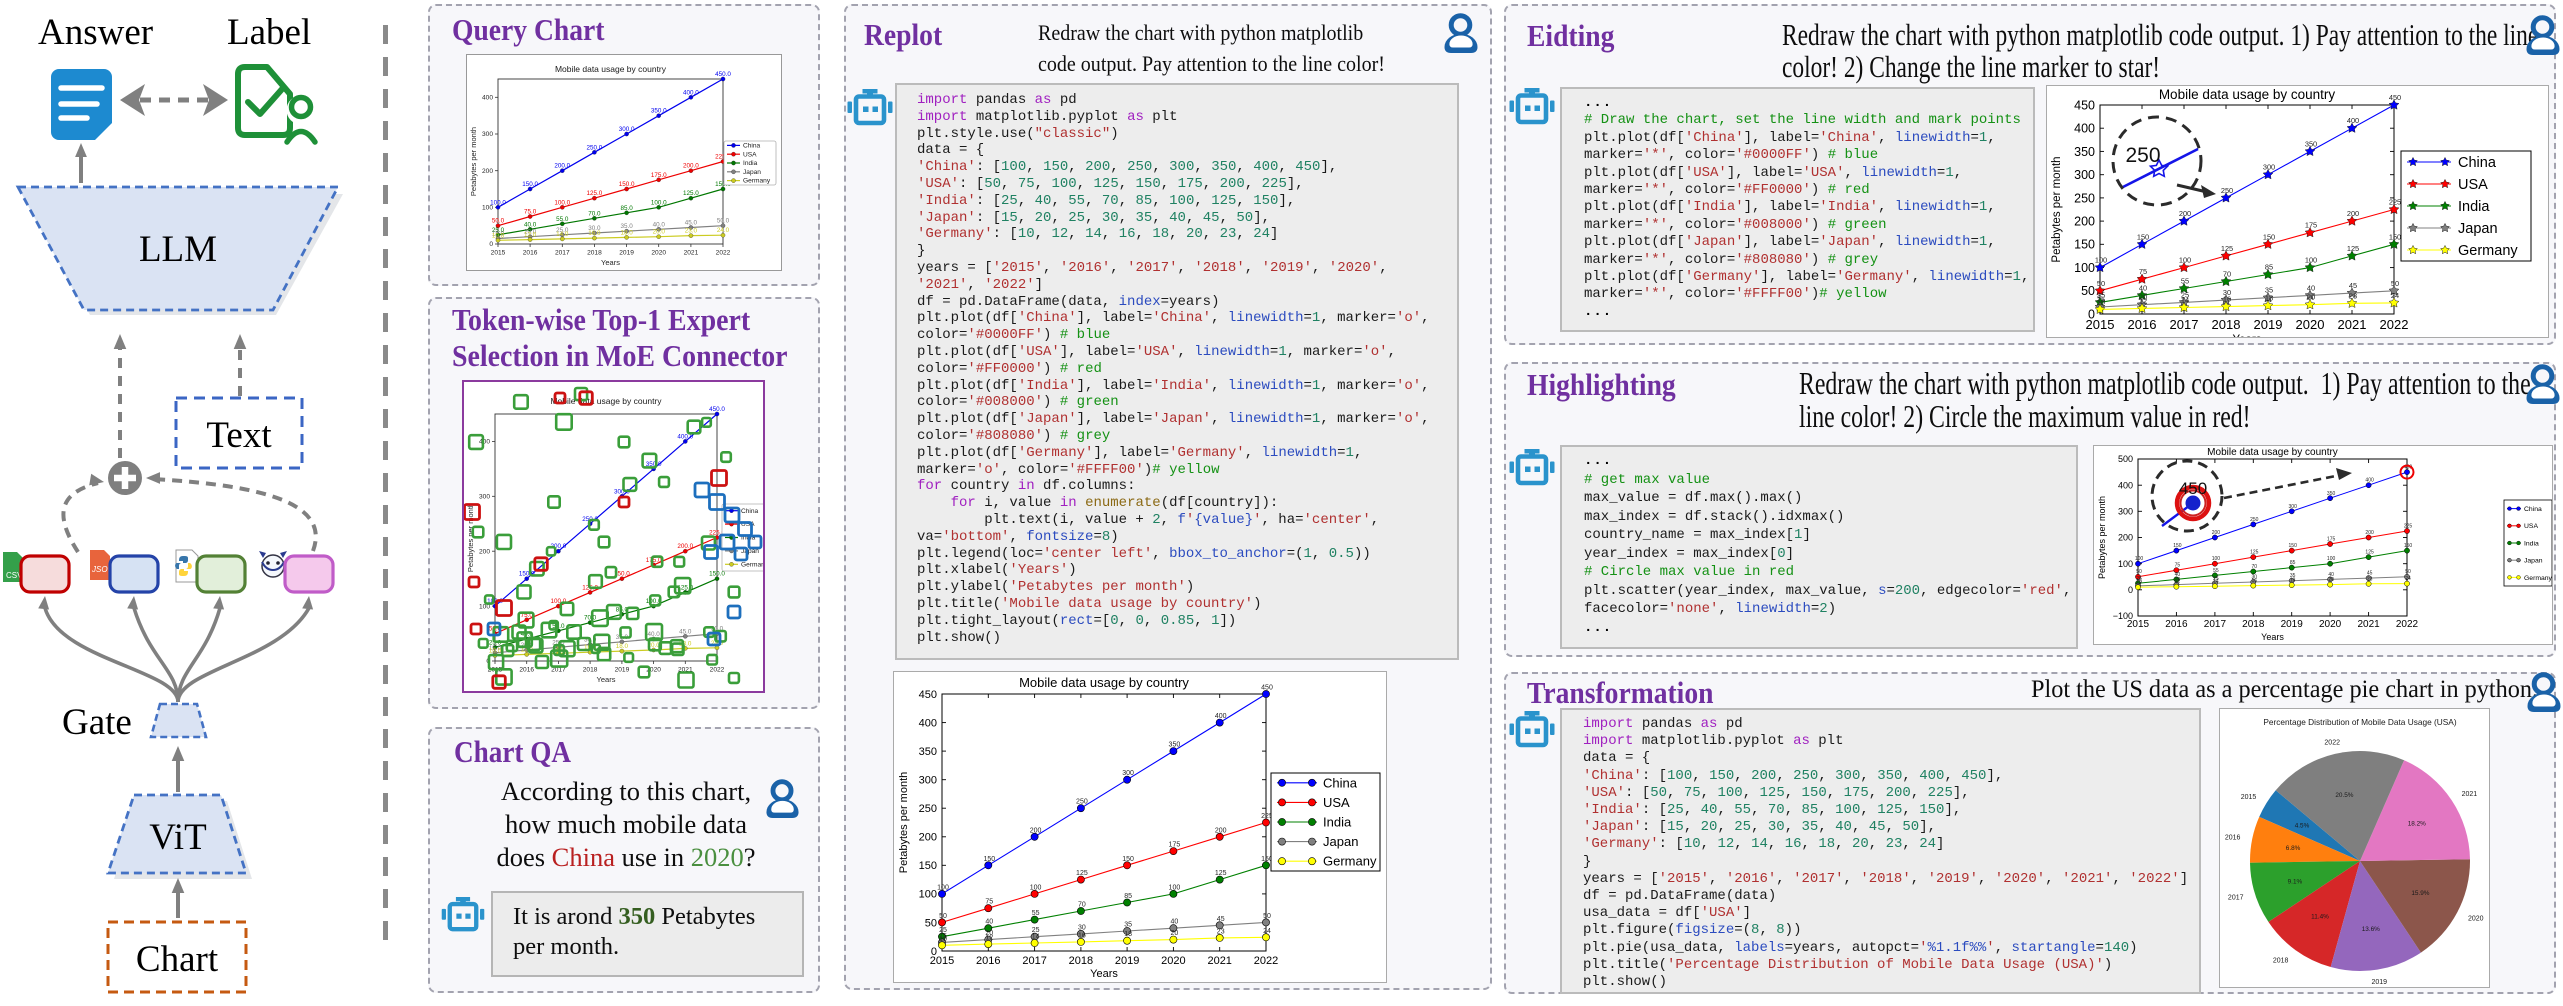 The width and height of the screenshot is (2563, 1006). I want to click on svg-text: 450, so click(2084, 105).